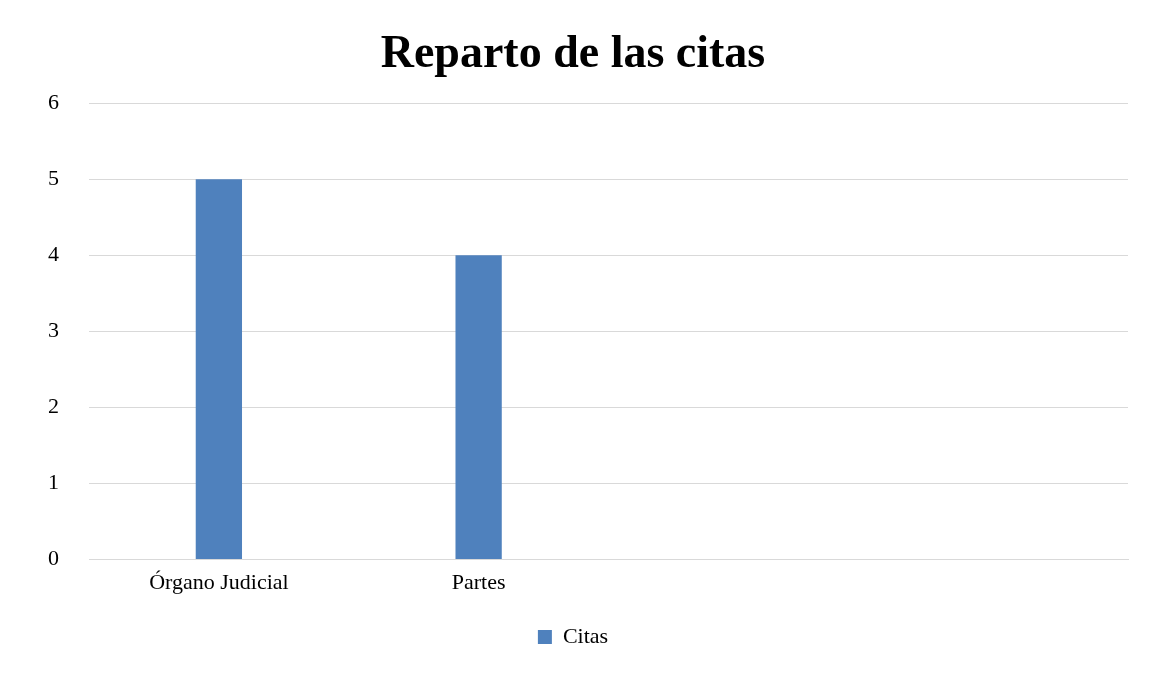  I want to click on y-tick-label: 1, so click(53, 482).